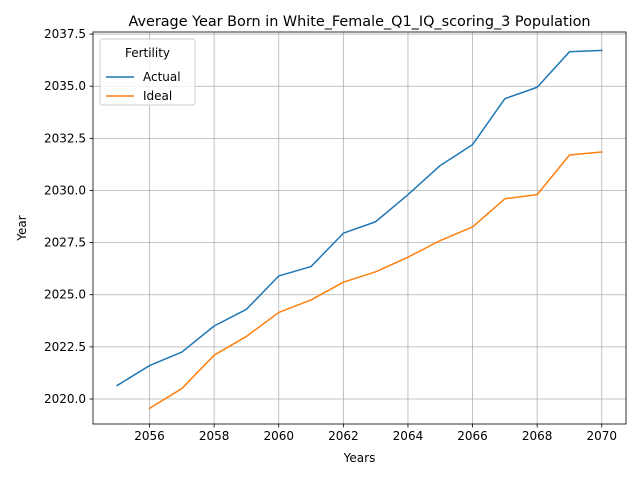 This screenshot has width=640, height=480. I want to click on x-tick-label: 2066, so click(472, 436).